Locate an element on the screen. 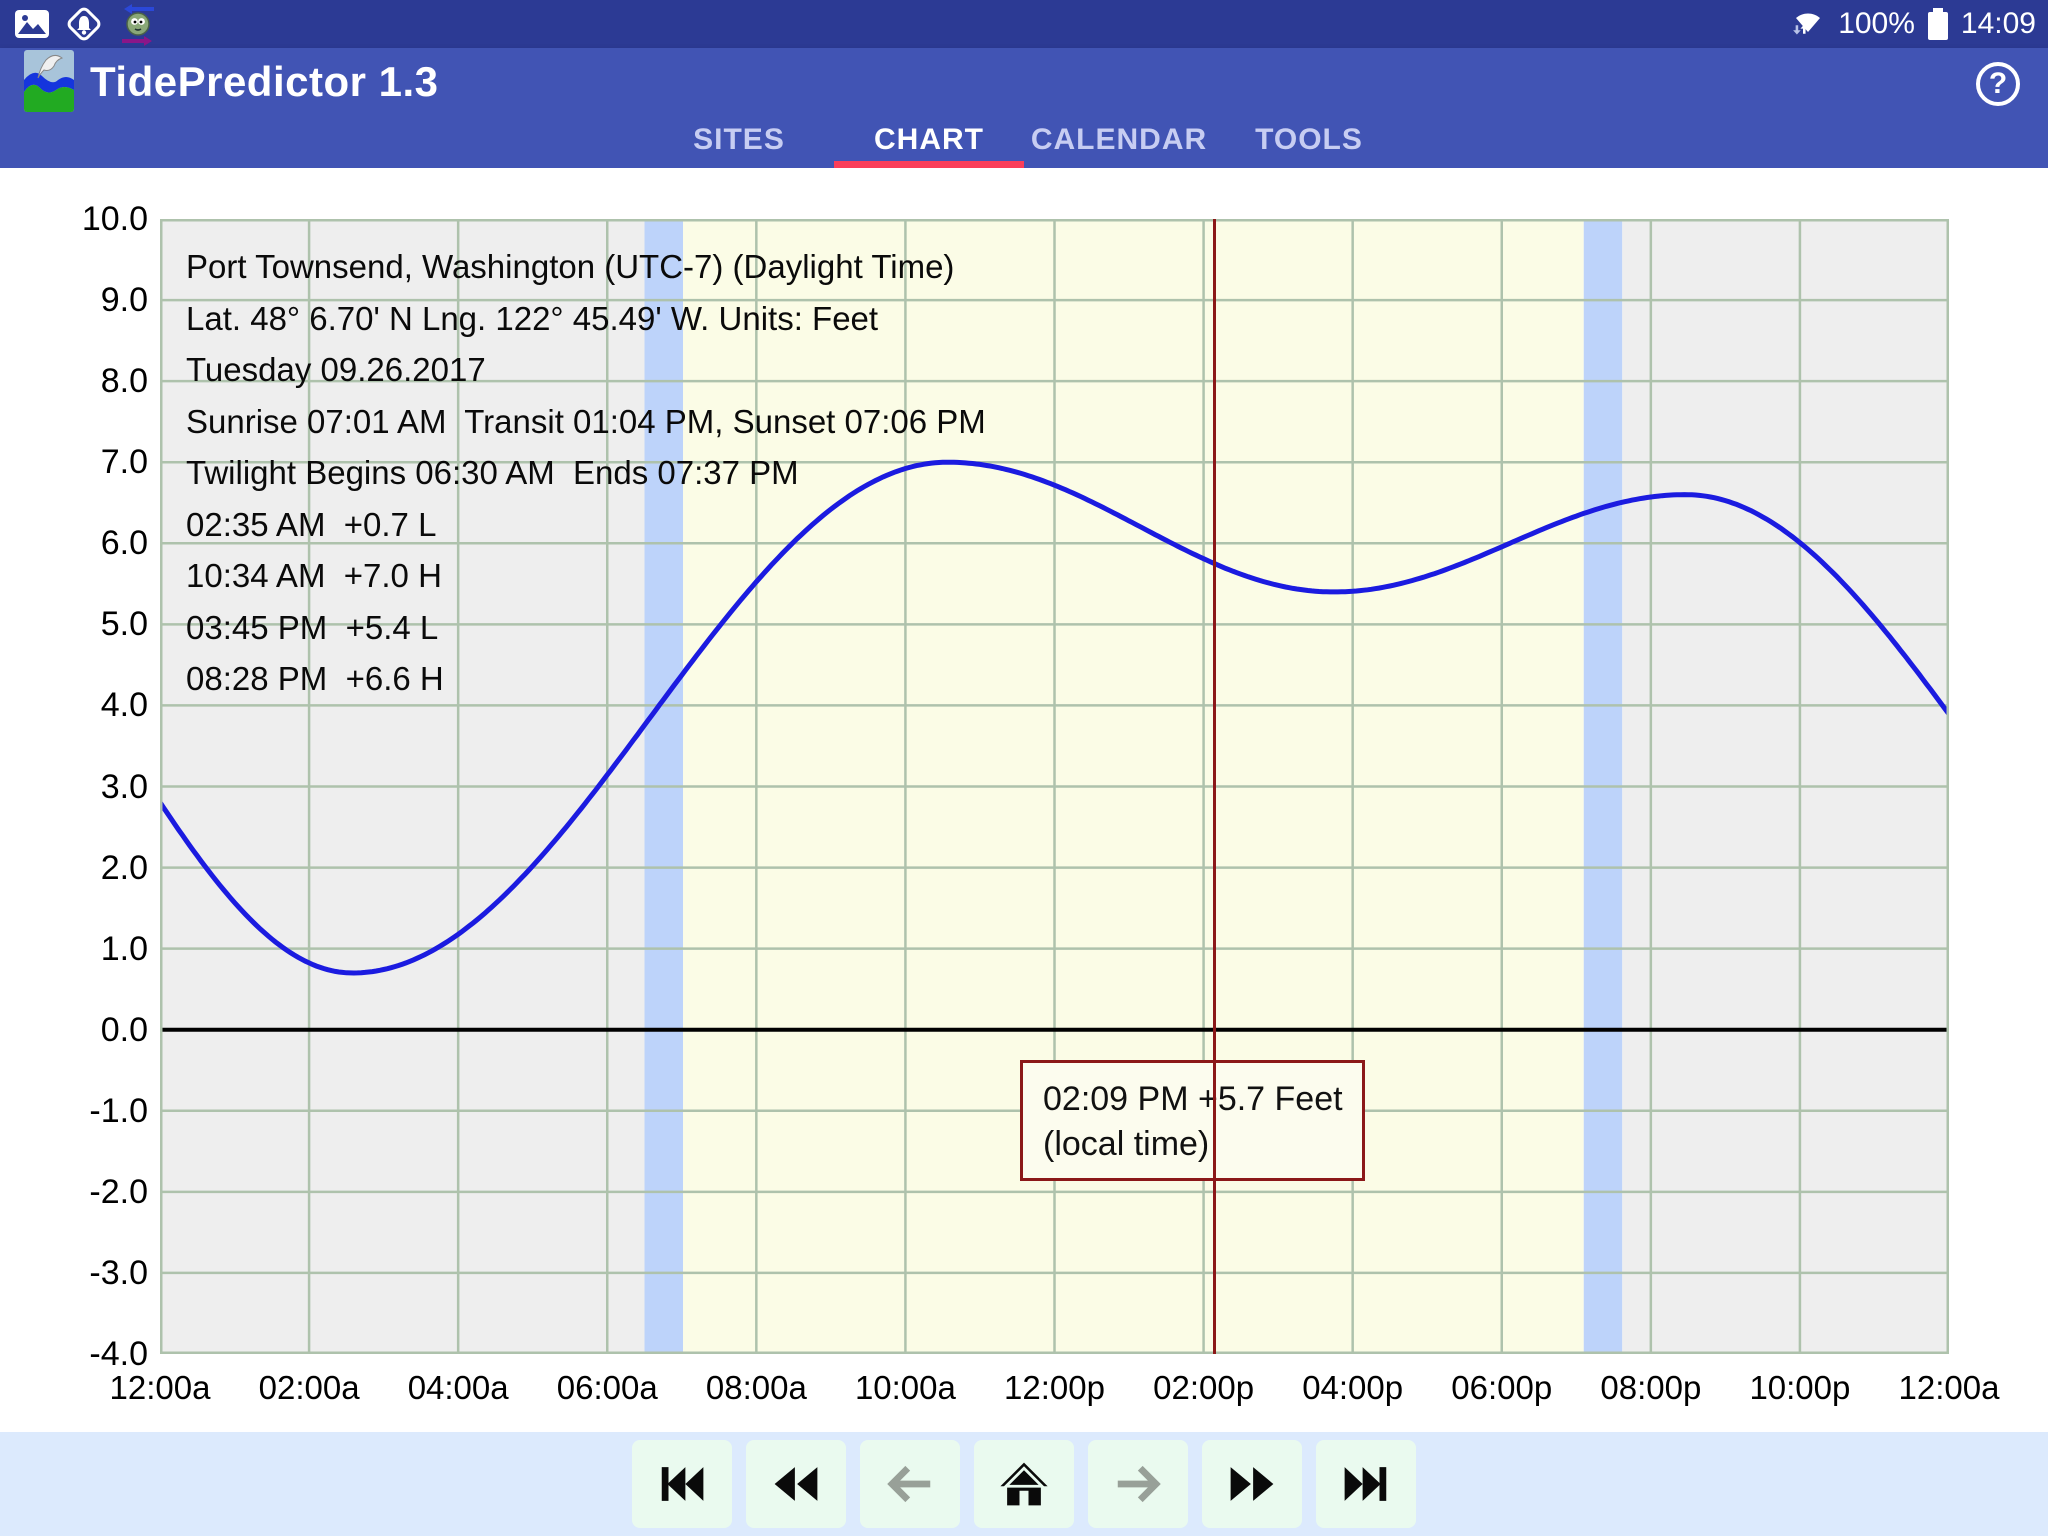 The image size is (2048, 1536). y-tick-label: 10.0 is located at coordinates (114, 219).